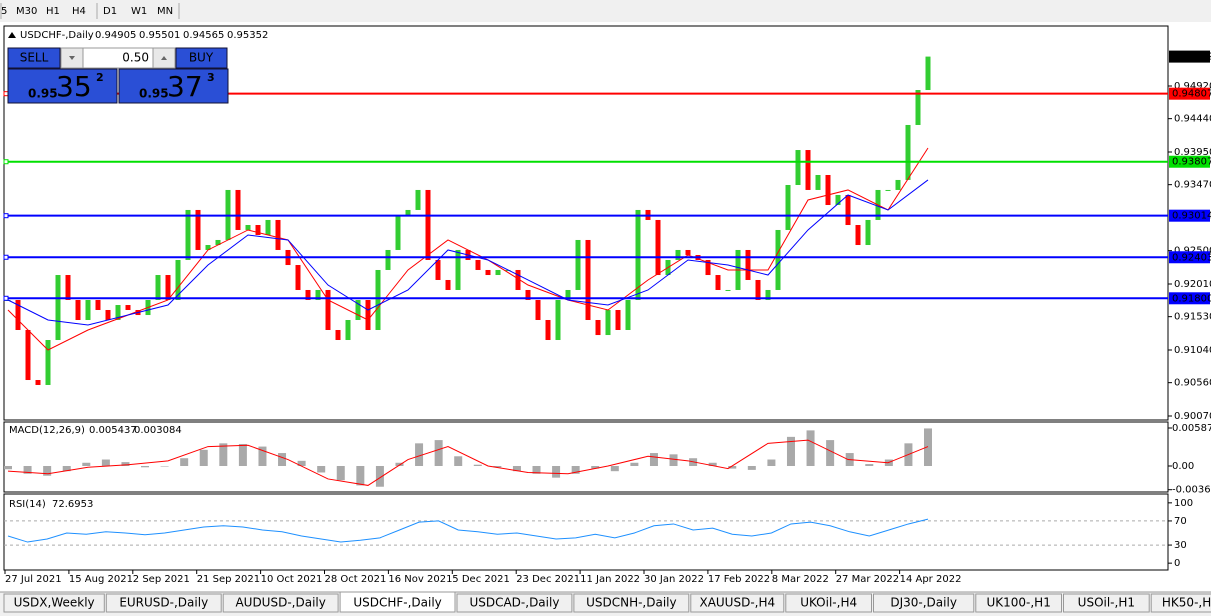 The width and height of the screenshot is (1211, 616). I want to click on sell-label: SELL, so click(34, 58).